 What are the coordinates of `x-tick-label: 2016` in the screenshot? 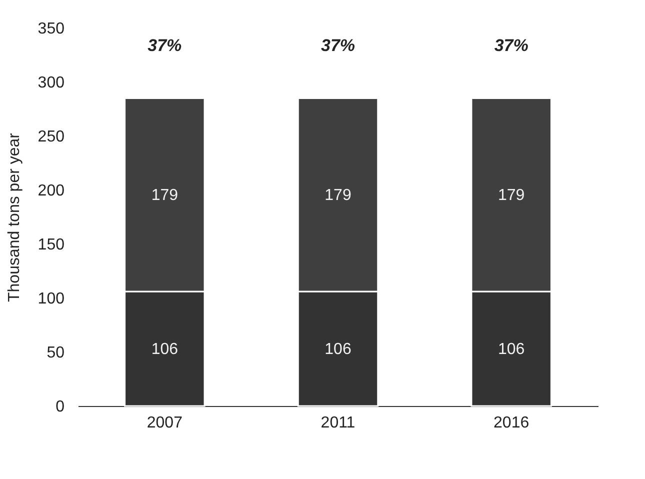 It's located at (512, 423).